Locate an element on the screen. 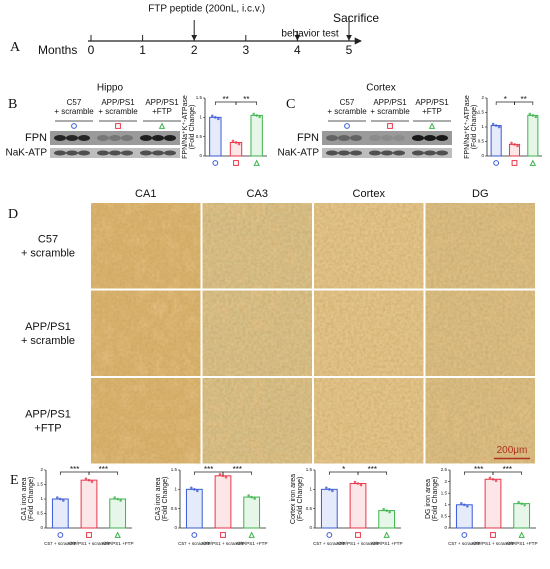 This screenshot has height=569, width=550. y-tick-label: 0 is located at coordinates (482, 155).